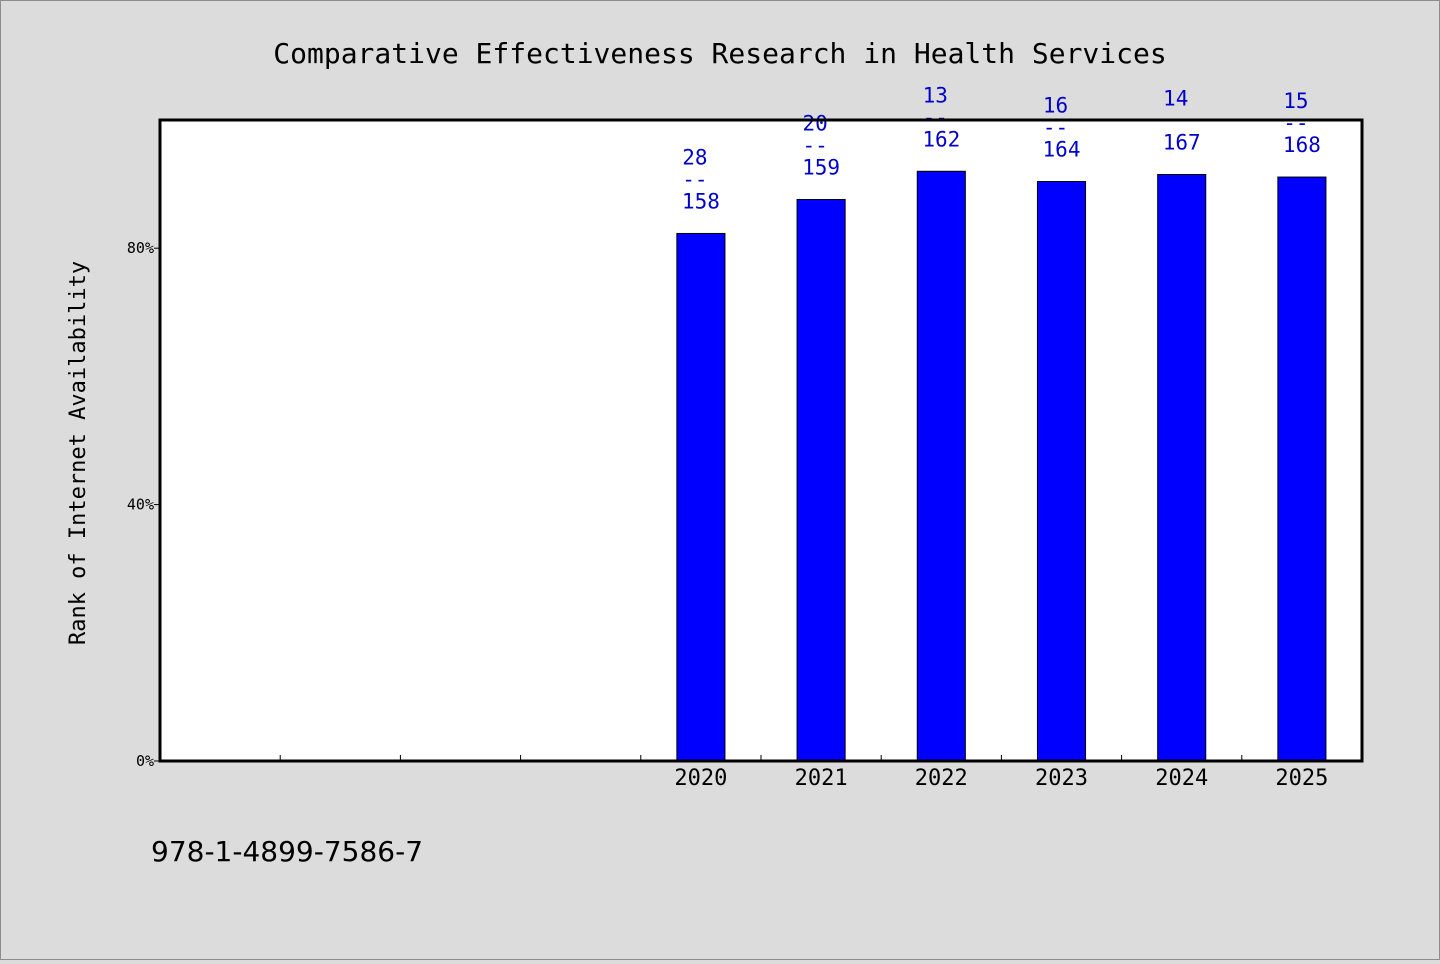 This screenshot has width=1440, height=964. I want to click on bar-2020, so click(701, 497).